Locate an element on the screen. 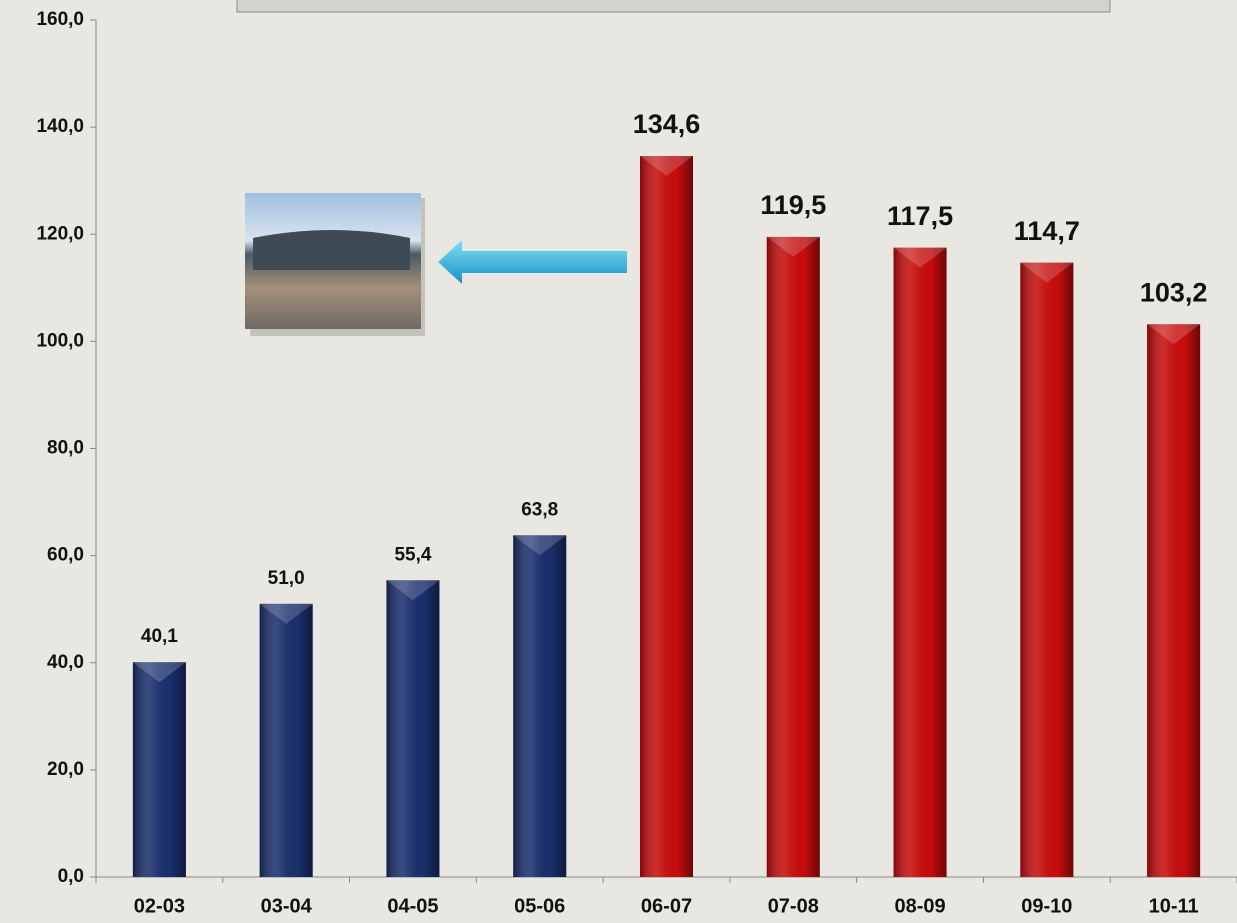  y-tick-label: 40,0 is located at coordinates (65, 662).